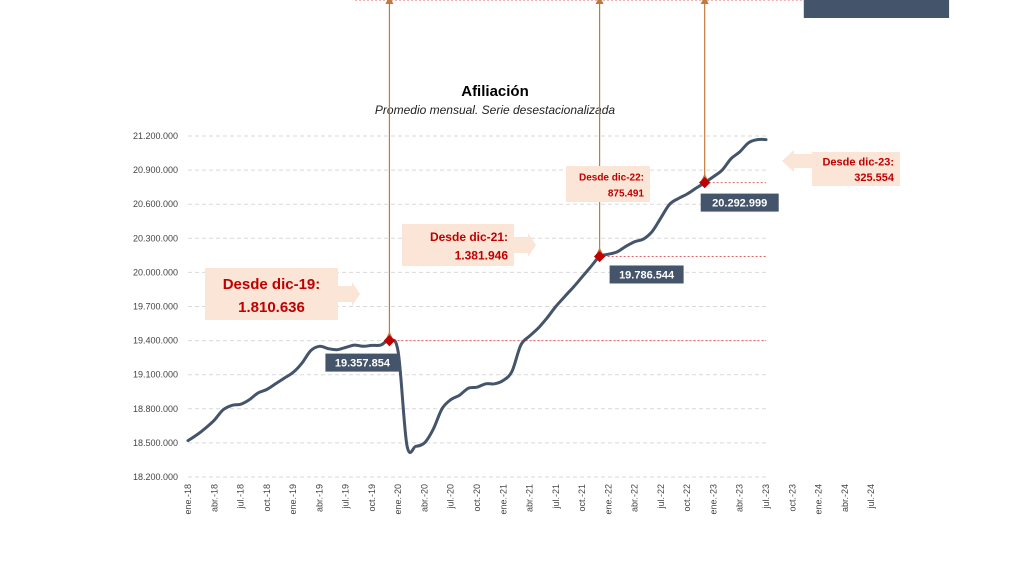  What do you see at coordinates (214, 498) in the screenshot?
I see `x-tick-label: abr.-18` at bounding box center [214, 498].